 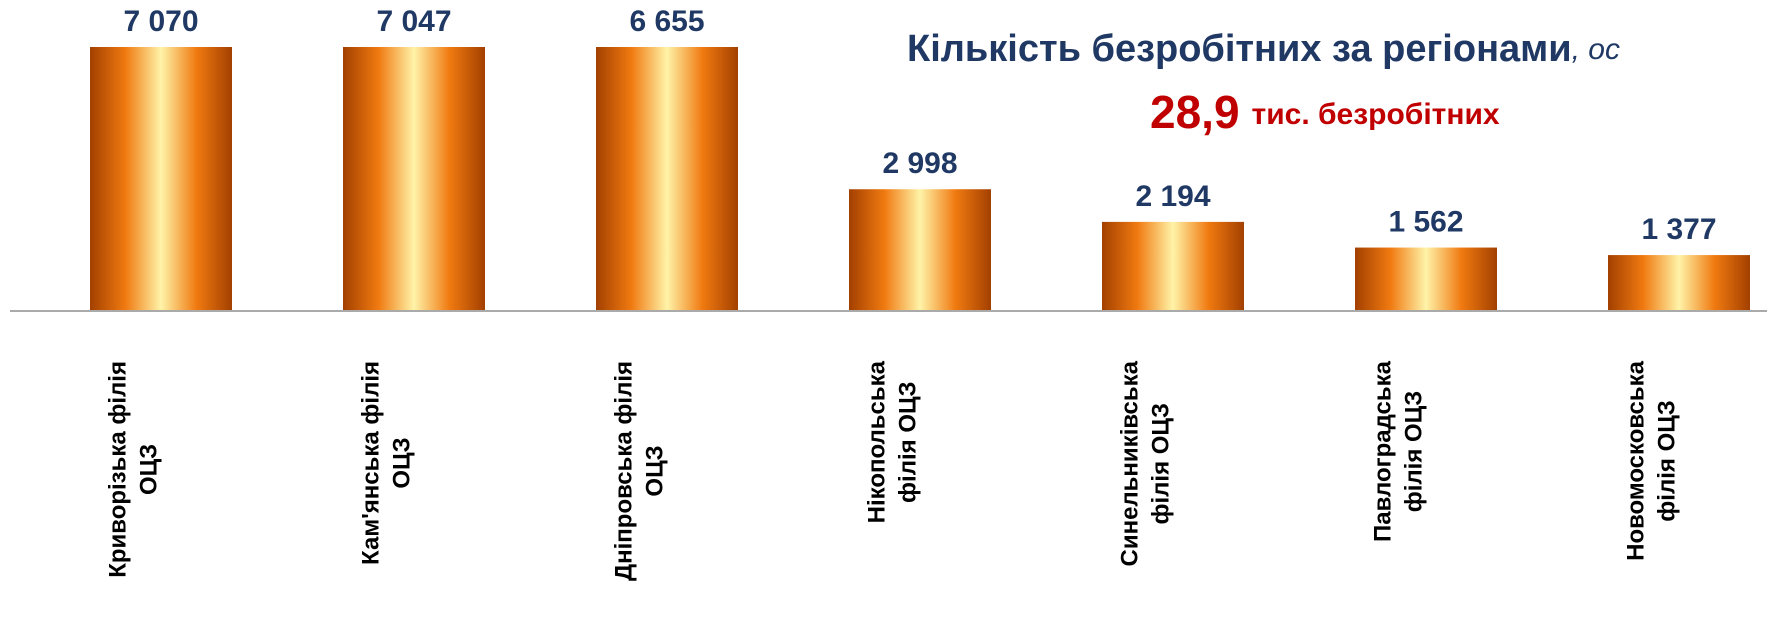 I want to click on title-main: Кількість безробітних за регіонами, so click(x=1239, y=49).